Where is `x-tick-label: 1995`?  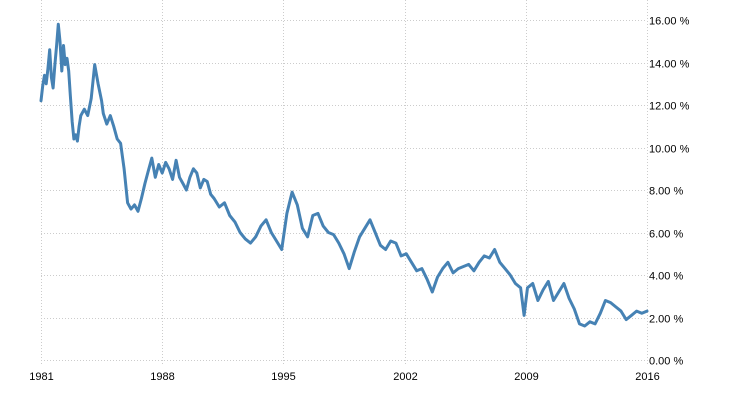
x-tick-label: 1995 is located at coordinates (283, 377).